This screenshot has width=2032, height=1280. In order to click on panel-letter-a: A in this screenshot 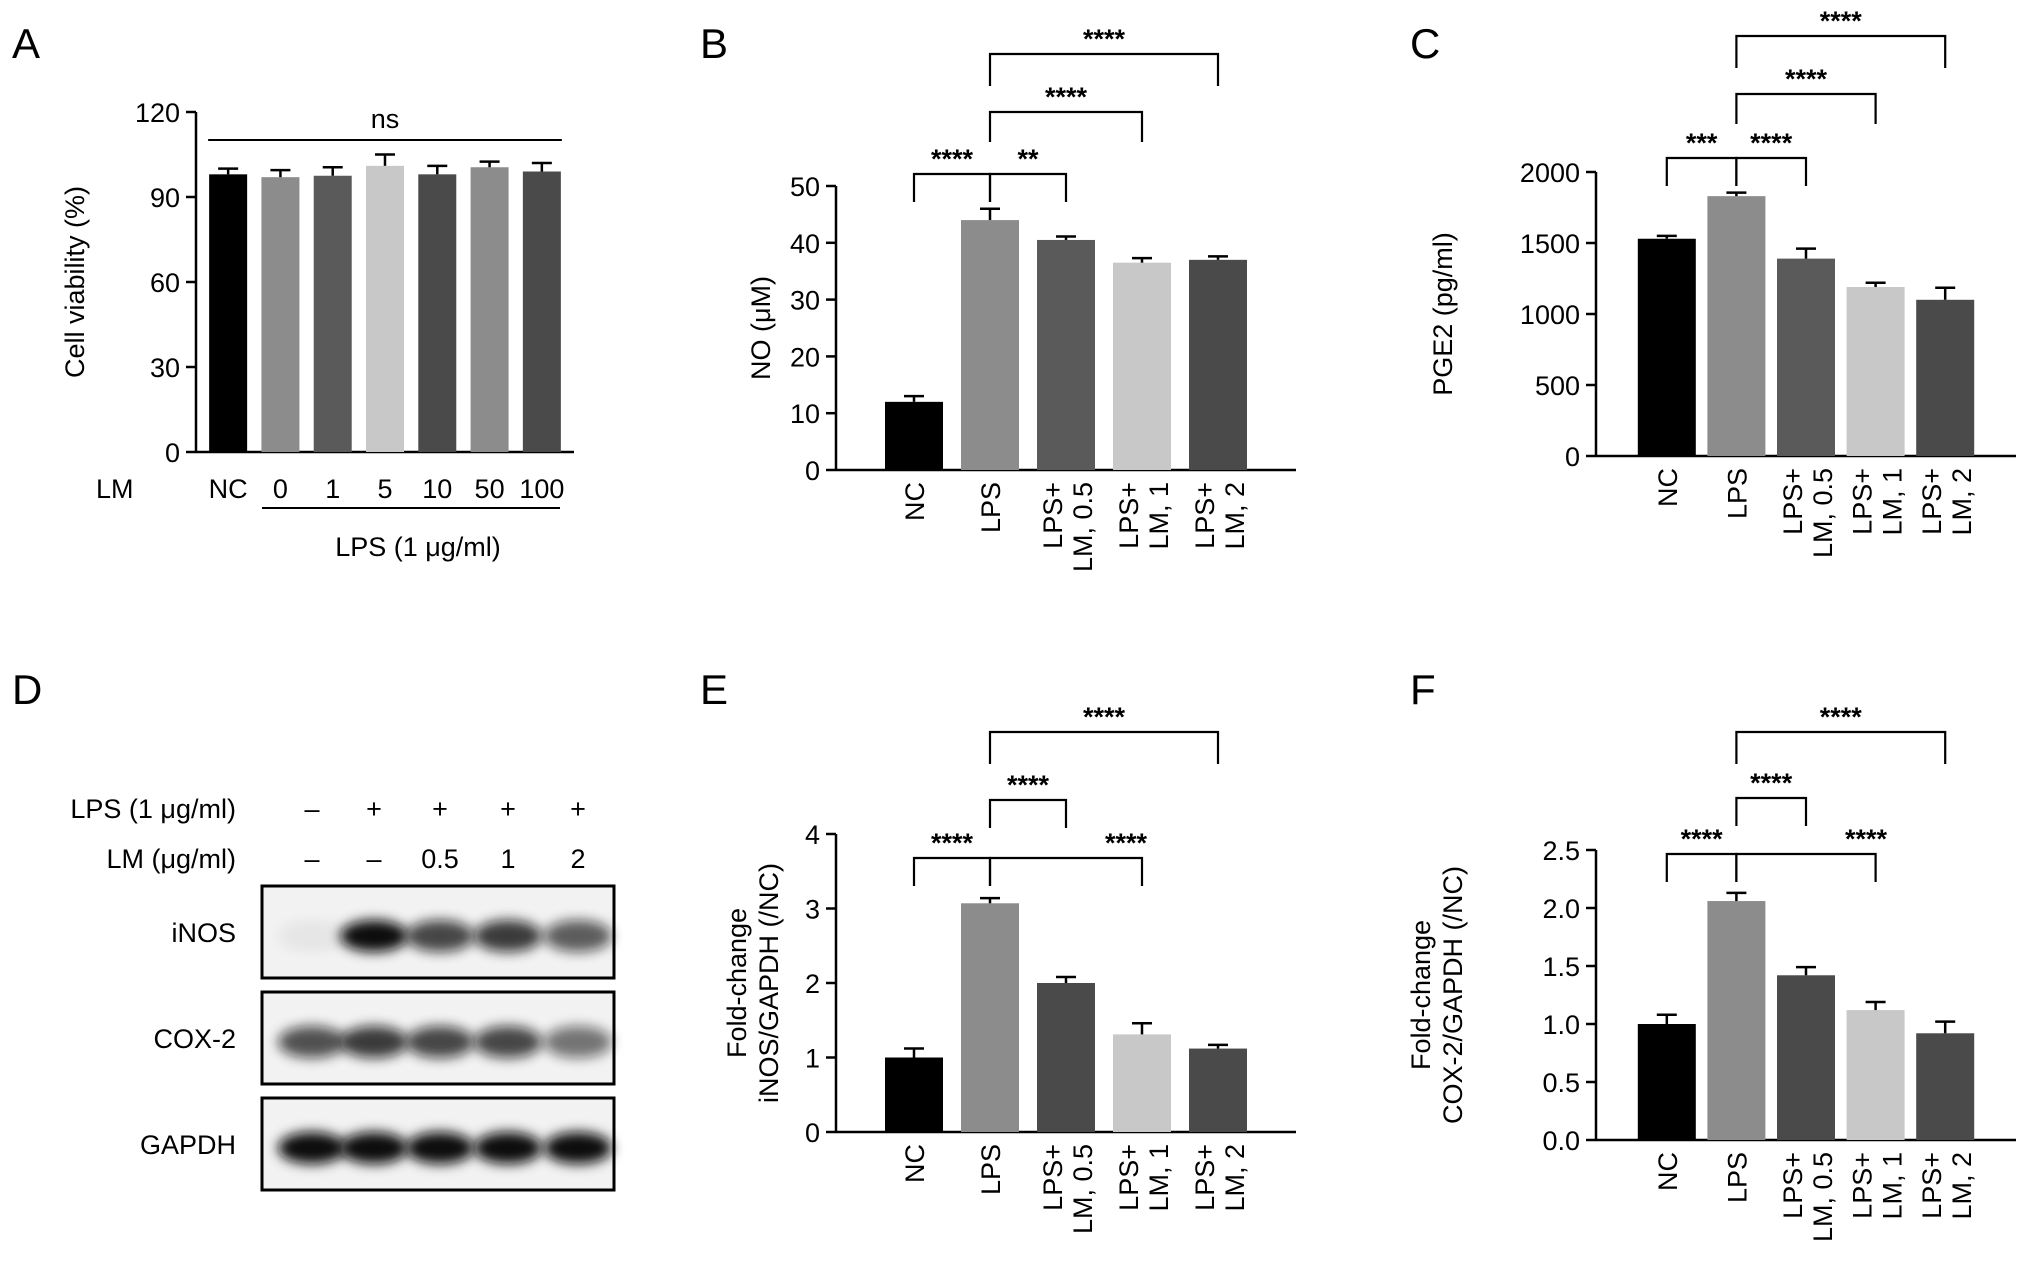, I will do `click(26, 43)`.